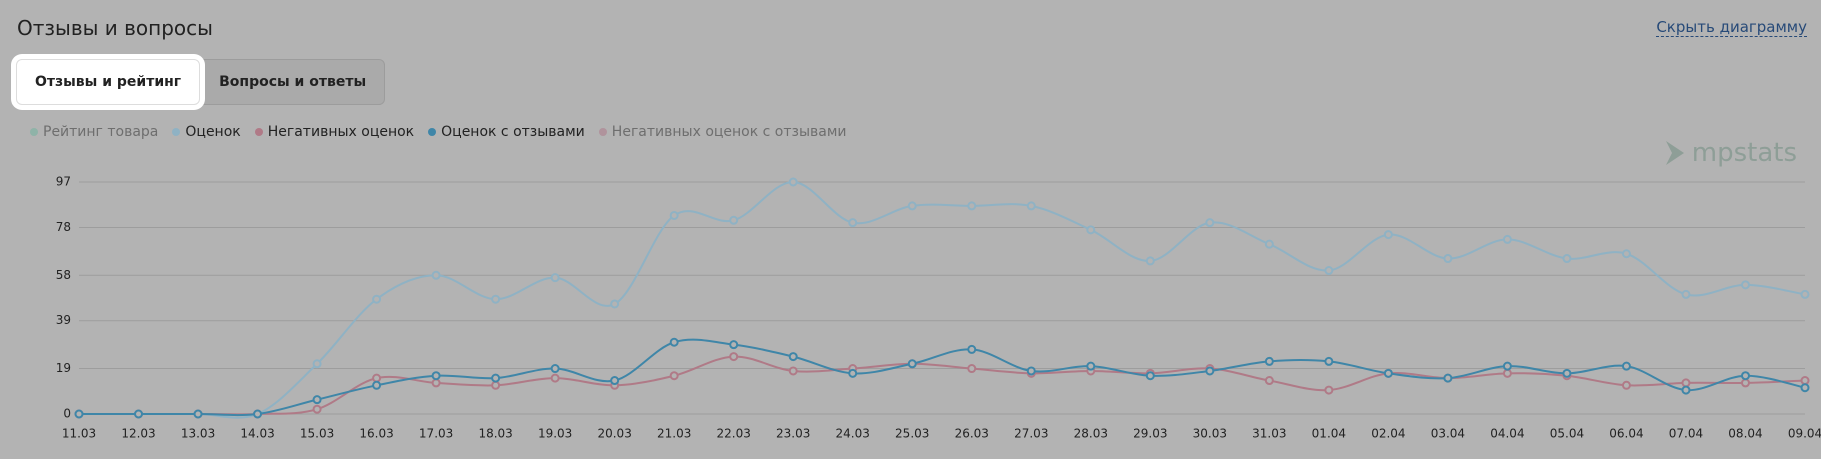  What do you see at coordinates (1567, 434) in the screenshot?
I see `x-tick-label: 05.04` at bounding box center [1567, 434].